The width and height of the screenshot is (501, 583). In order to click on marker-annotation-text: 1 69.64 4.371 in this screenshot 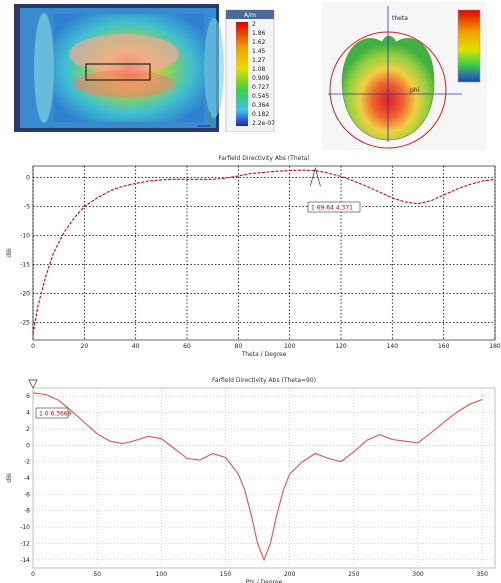, I will do `click(332, 208)`.